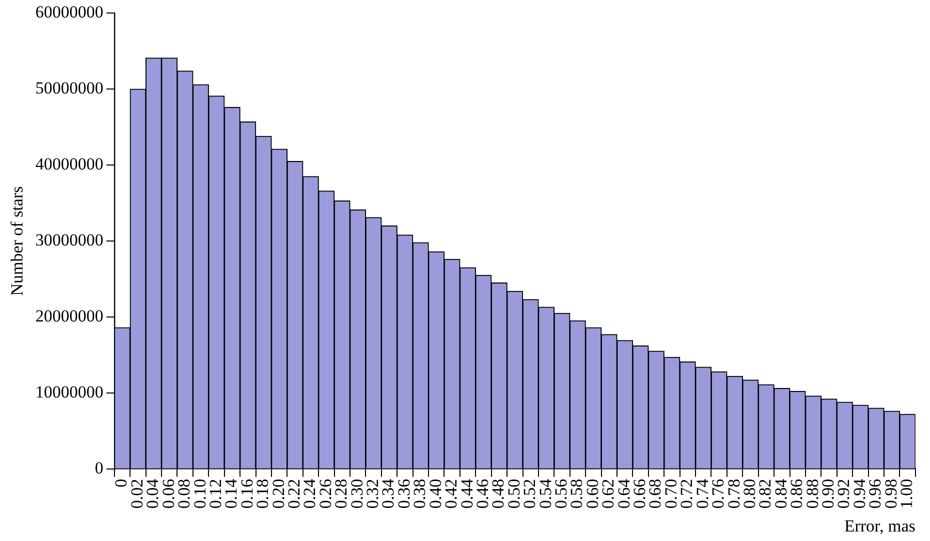 The height and width of the screenshot is (541, 930). Describe the element at coordinates (880, 526) in the screenshot. I see `x-axis-title: Error, mas` at that location.